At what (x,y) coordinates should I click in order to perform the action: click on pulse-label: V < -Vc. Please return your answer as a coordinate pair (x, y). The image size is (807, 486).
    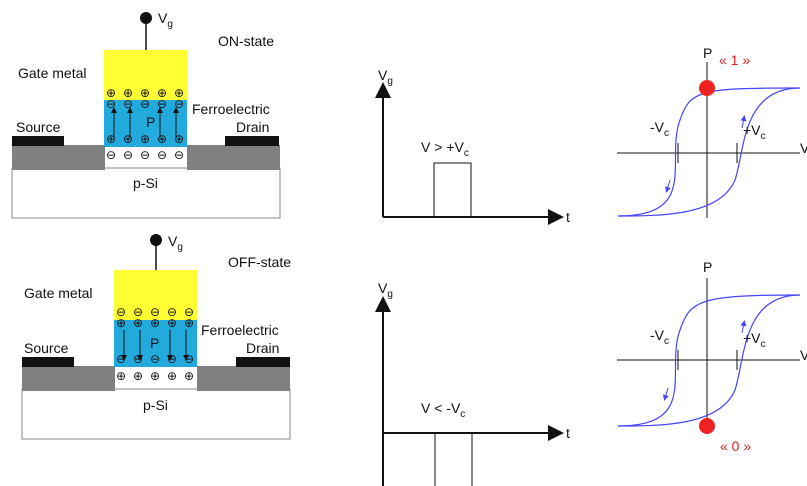
    Looking at the image, I should click on (443, 410).